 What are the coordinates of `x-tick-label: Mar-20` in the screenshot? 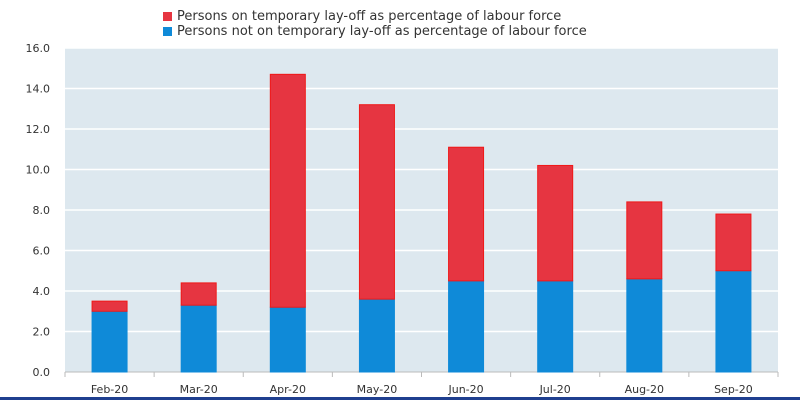 It's located at (199, 389).